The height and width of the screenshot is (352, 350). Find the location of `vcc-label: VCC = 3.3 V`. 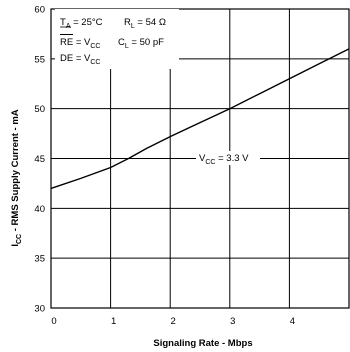

vcc-label: VCC = 3.3 V is located at coordinates (224, 159).